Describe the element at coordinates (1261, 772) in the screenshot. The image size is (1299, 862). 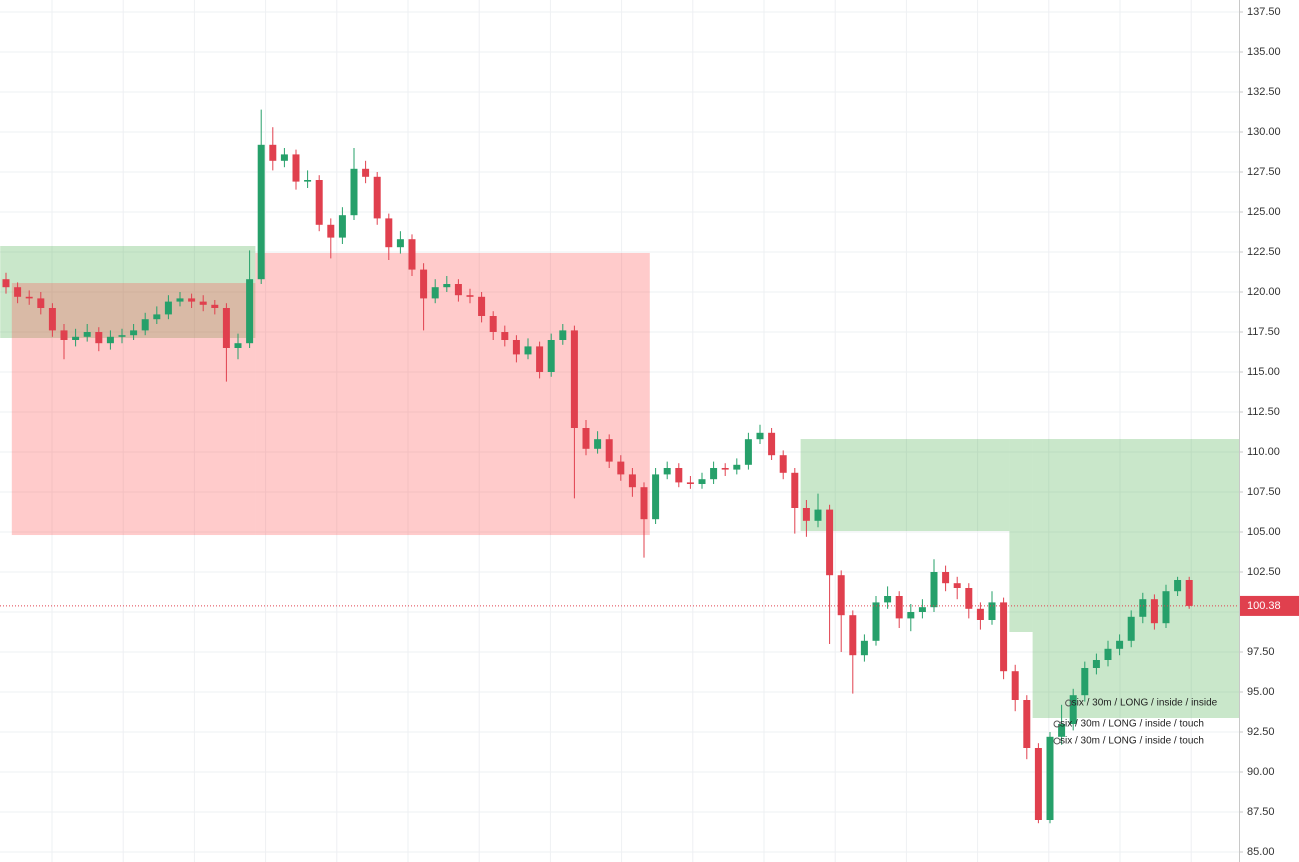
I see `y-tick-label: 90.00` at that location.